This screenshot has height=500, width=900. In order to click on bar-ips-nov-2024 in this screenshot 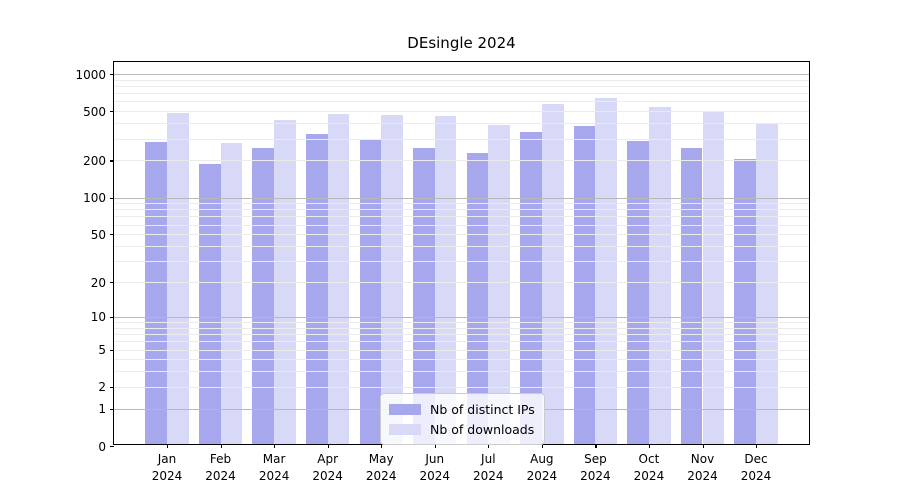, I will do `click(691, 296)`.